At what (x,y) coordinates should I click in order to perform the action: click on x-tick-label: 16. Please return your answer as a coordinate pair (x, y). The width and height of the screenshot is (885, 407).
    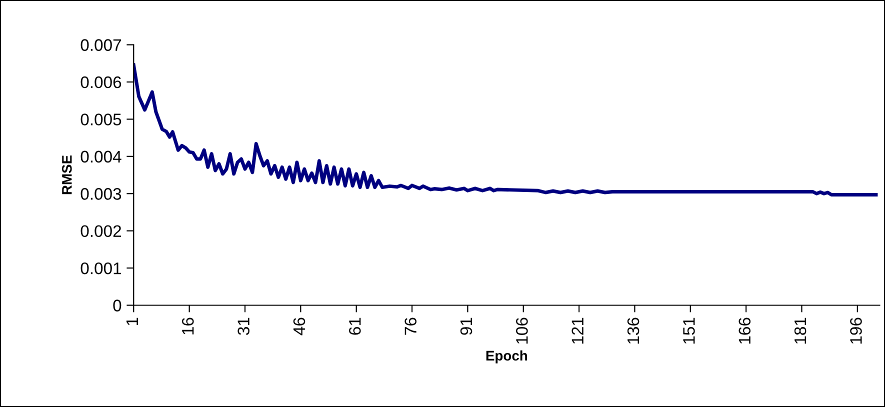
    Looking at the image, I should click on (188, 326).